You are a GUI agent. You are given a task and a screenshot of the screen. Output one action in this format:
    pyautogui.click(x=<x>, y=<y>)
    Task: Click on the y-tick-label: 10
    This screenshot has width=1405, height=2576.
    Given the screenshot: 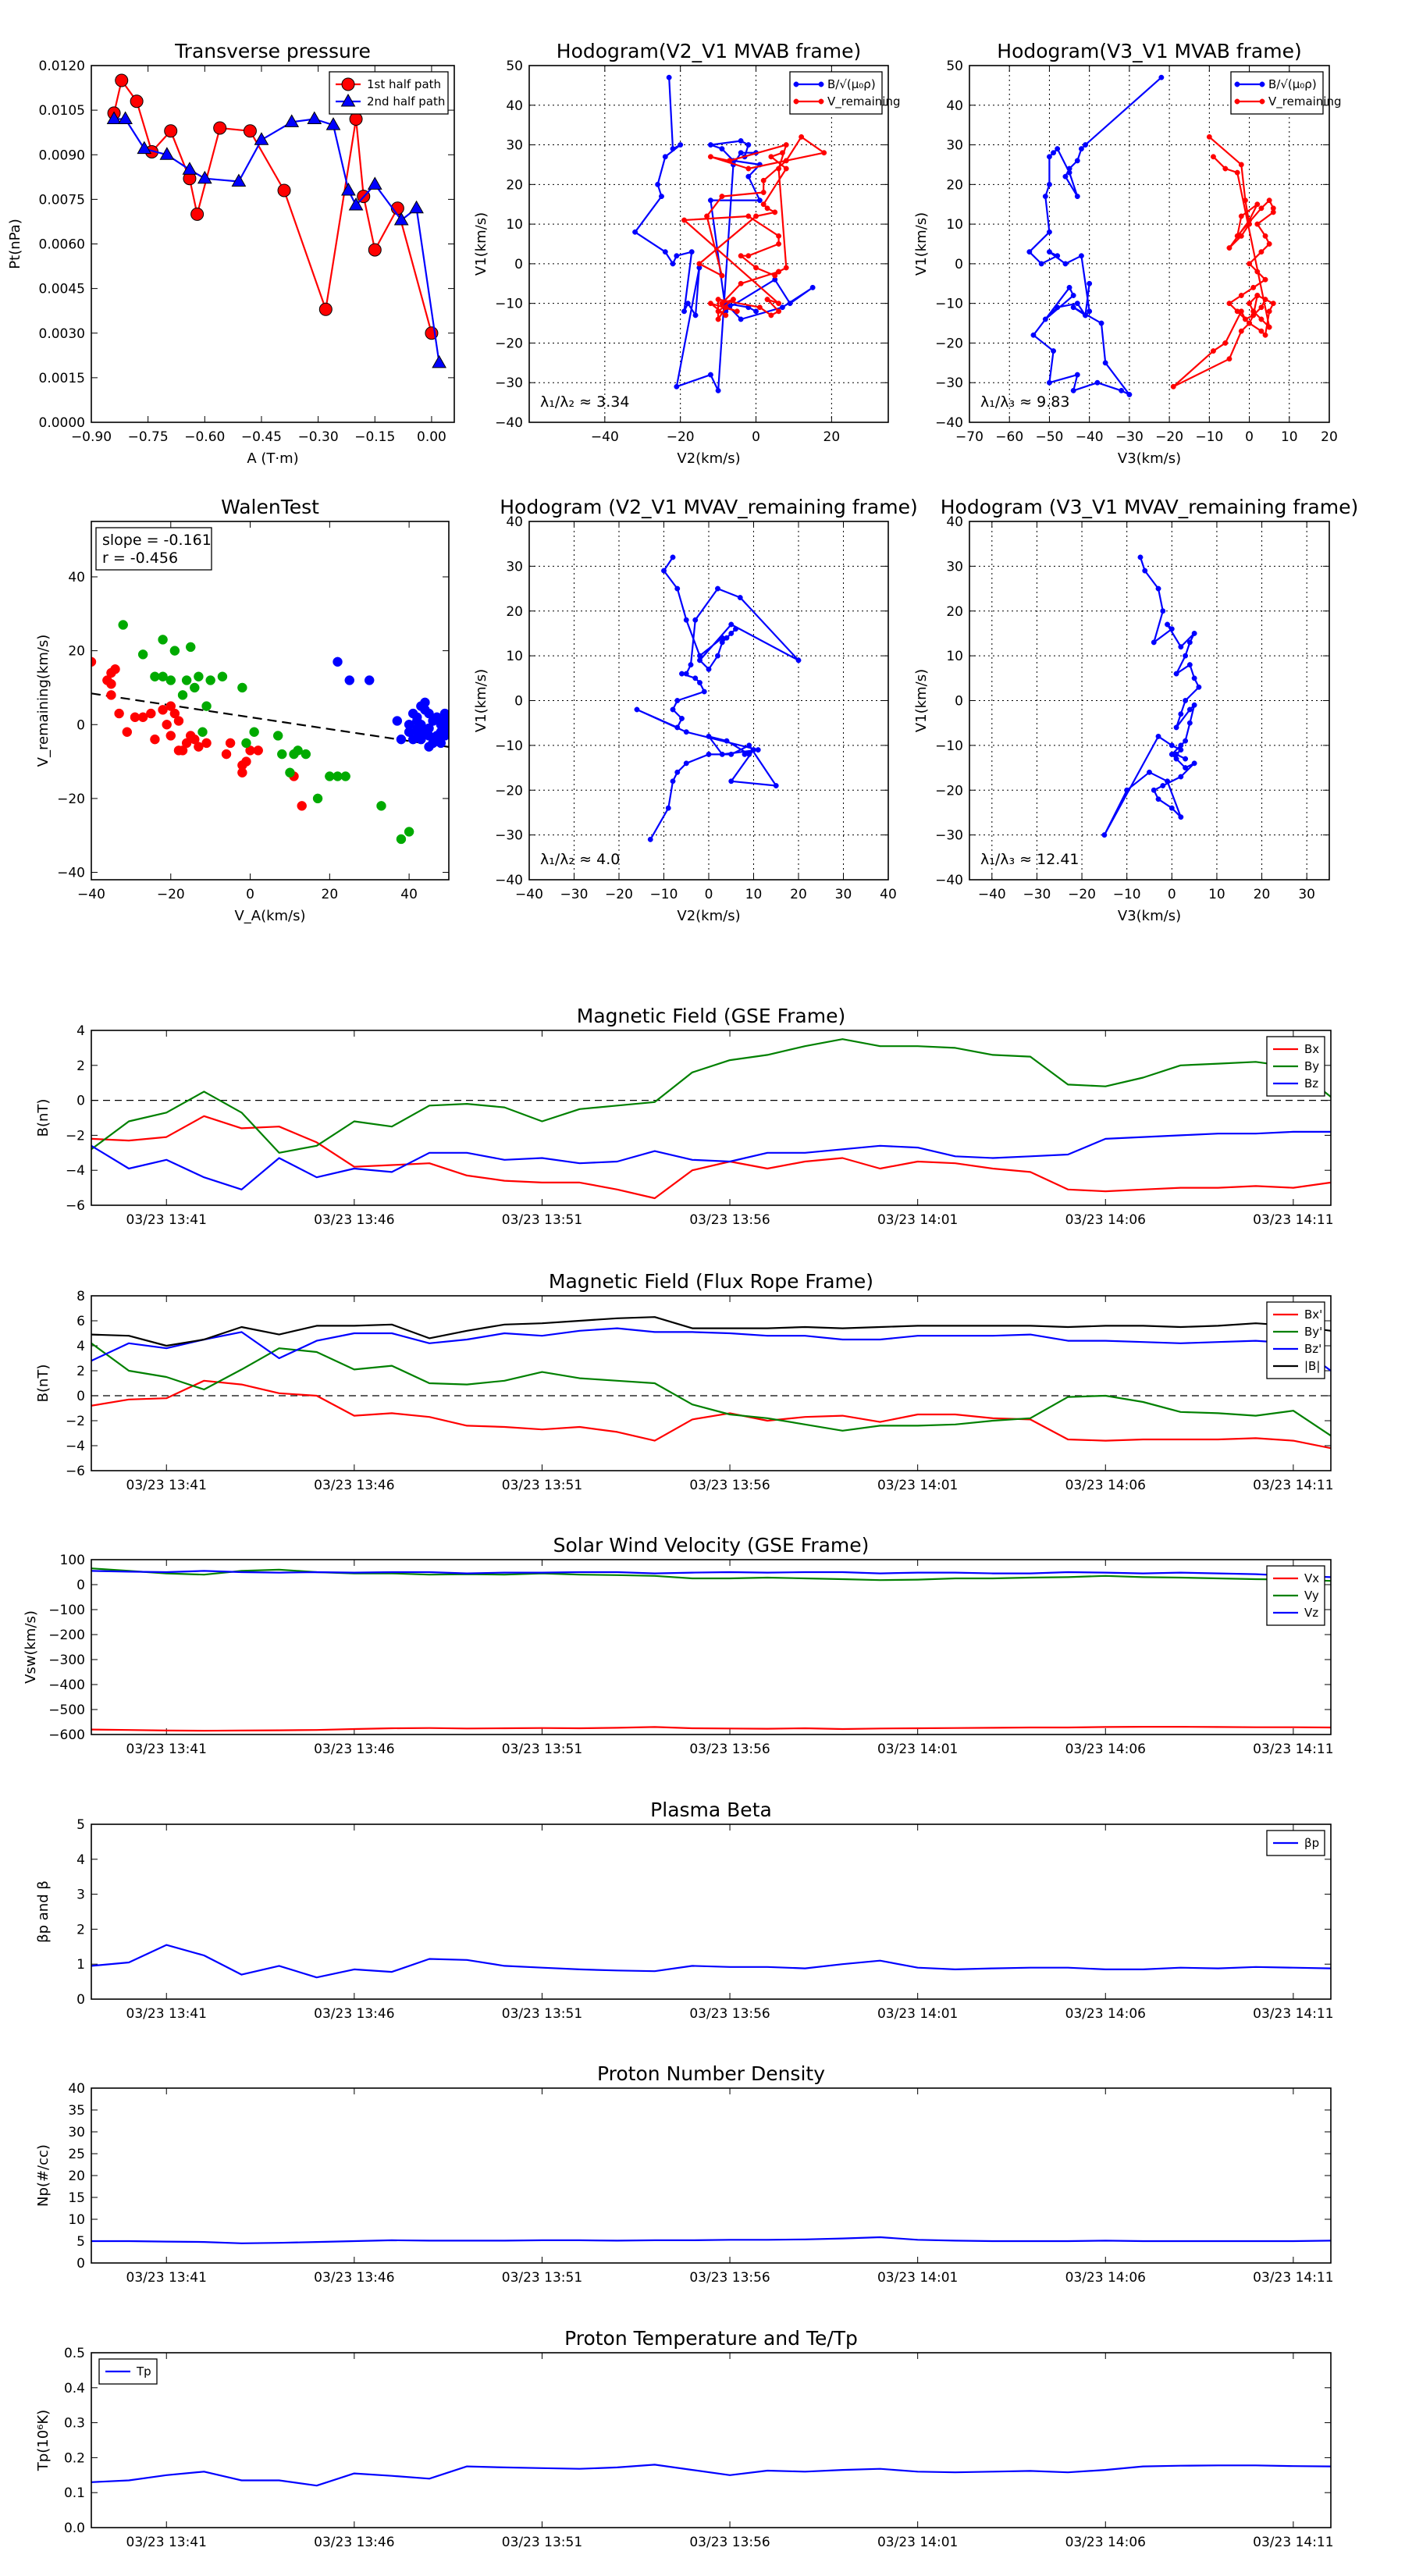 What is the action you would take?
    pyautogui.click(x=514, y=656)
    